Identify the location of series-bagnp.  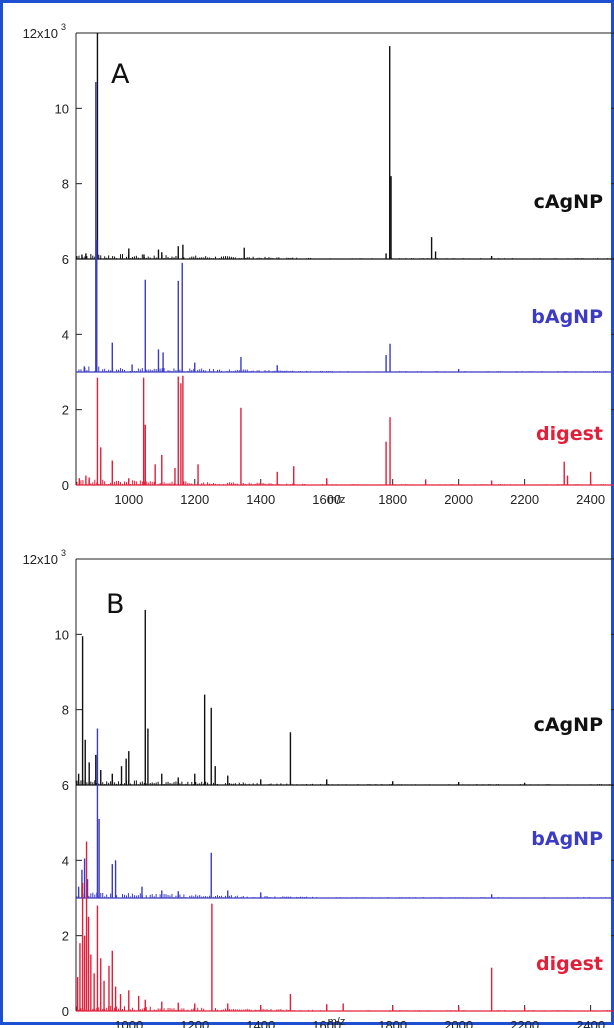
(345, 813).